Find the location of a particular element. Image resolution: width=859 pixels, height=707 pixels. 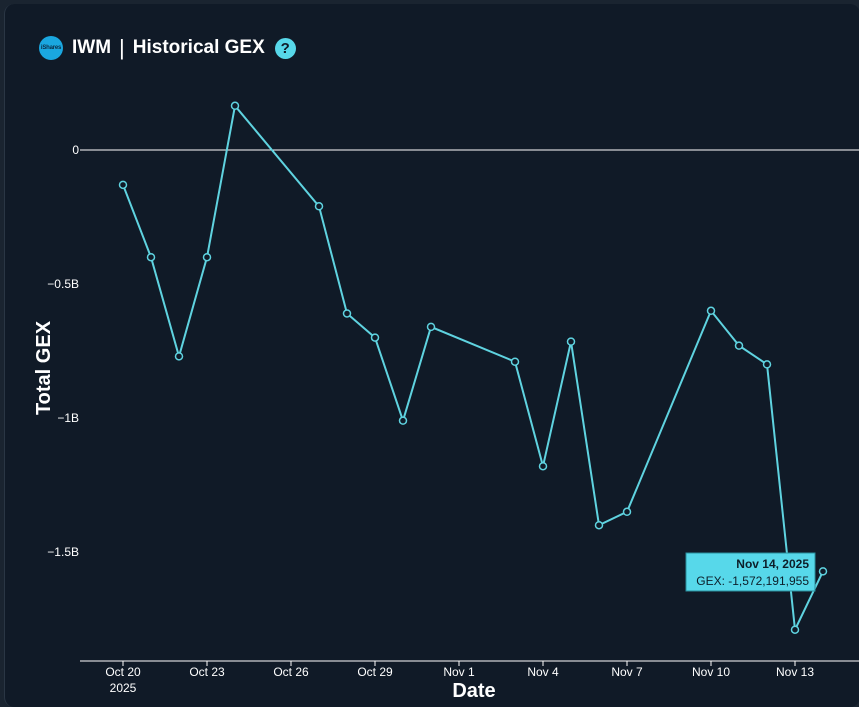

x-tick-label: Oct 26 is located at coordinates (291, 672).